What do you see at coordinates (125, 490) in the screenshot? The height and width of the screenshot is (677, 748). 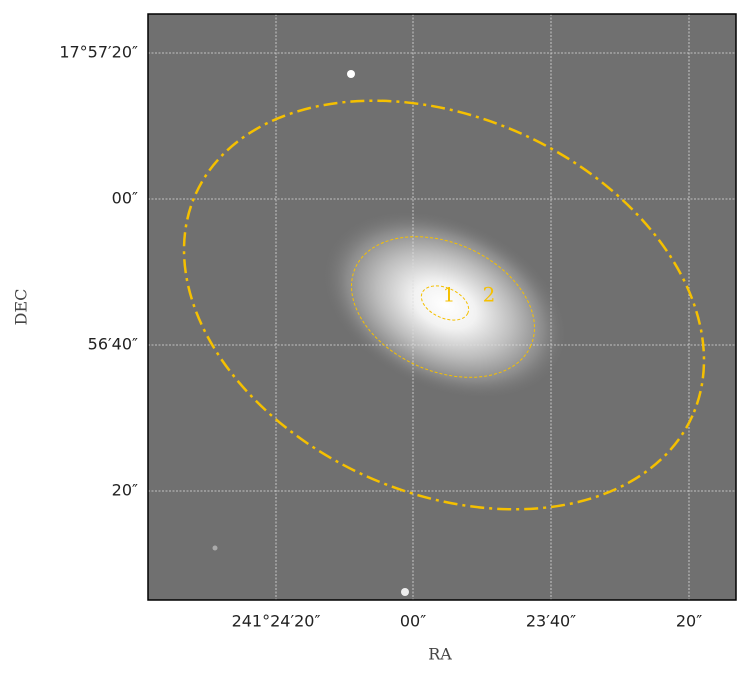 I see `y-tick-label: 20″` at bounding box center [125, 490].